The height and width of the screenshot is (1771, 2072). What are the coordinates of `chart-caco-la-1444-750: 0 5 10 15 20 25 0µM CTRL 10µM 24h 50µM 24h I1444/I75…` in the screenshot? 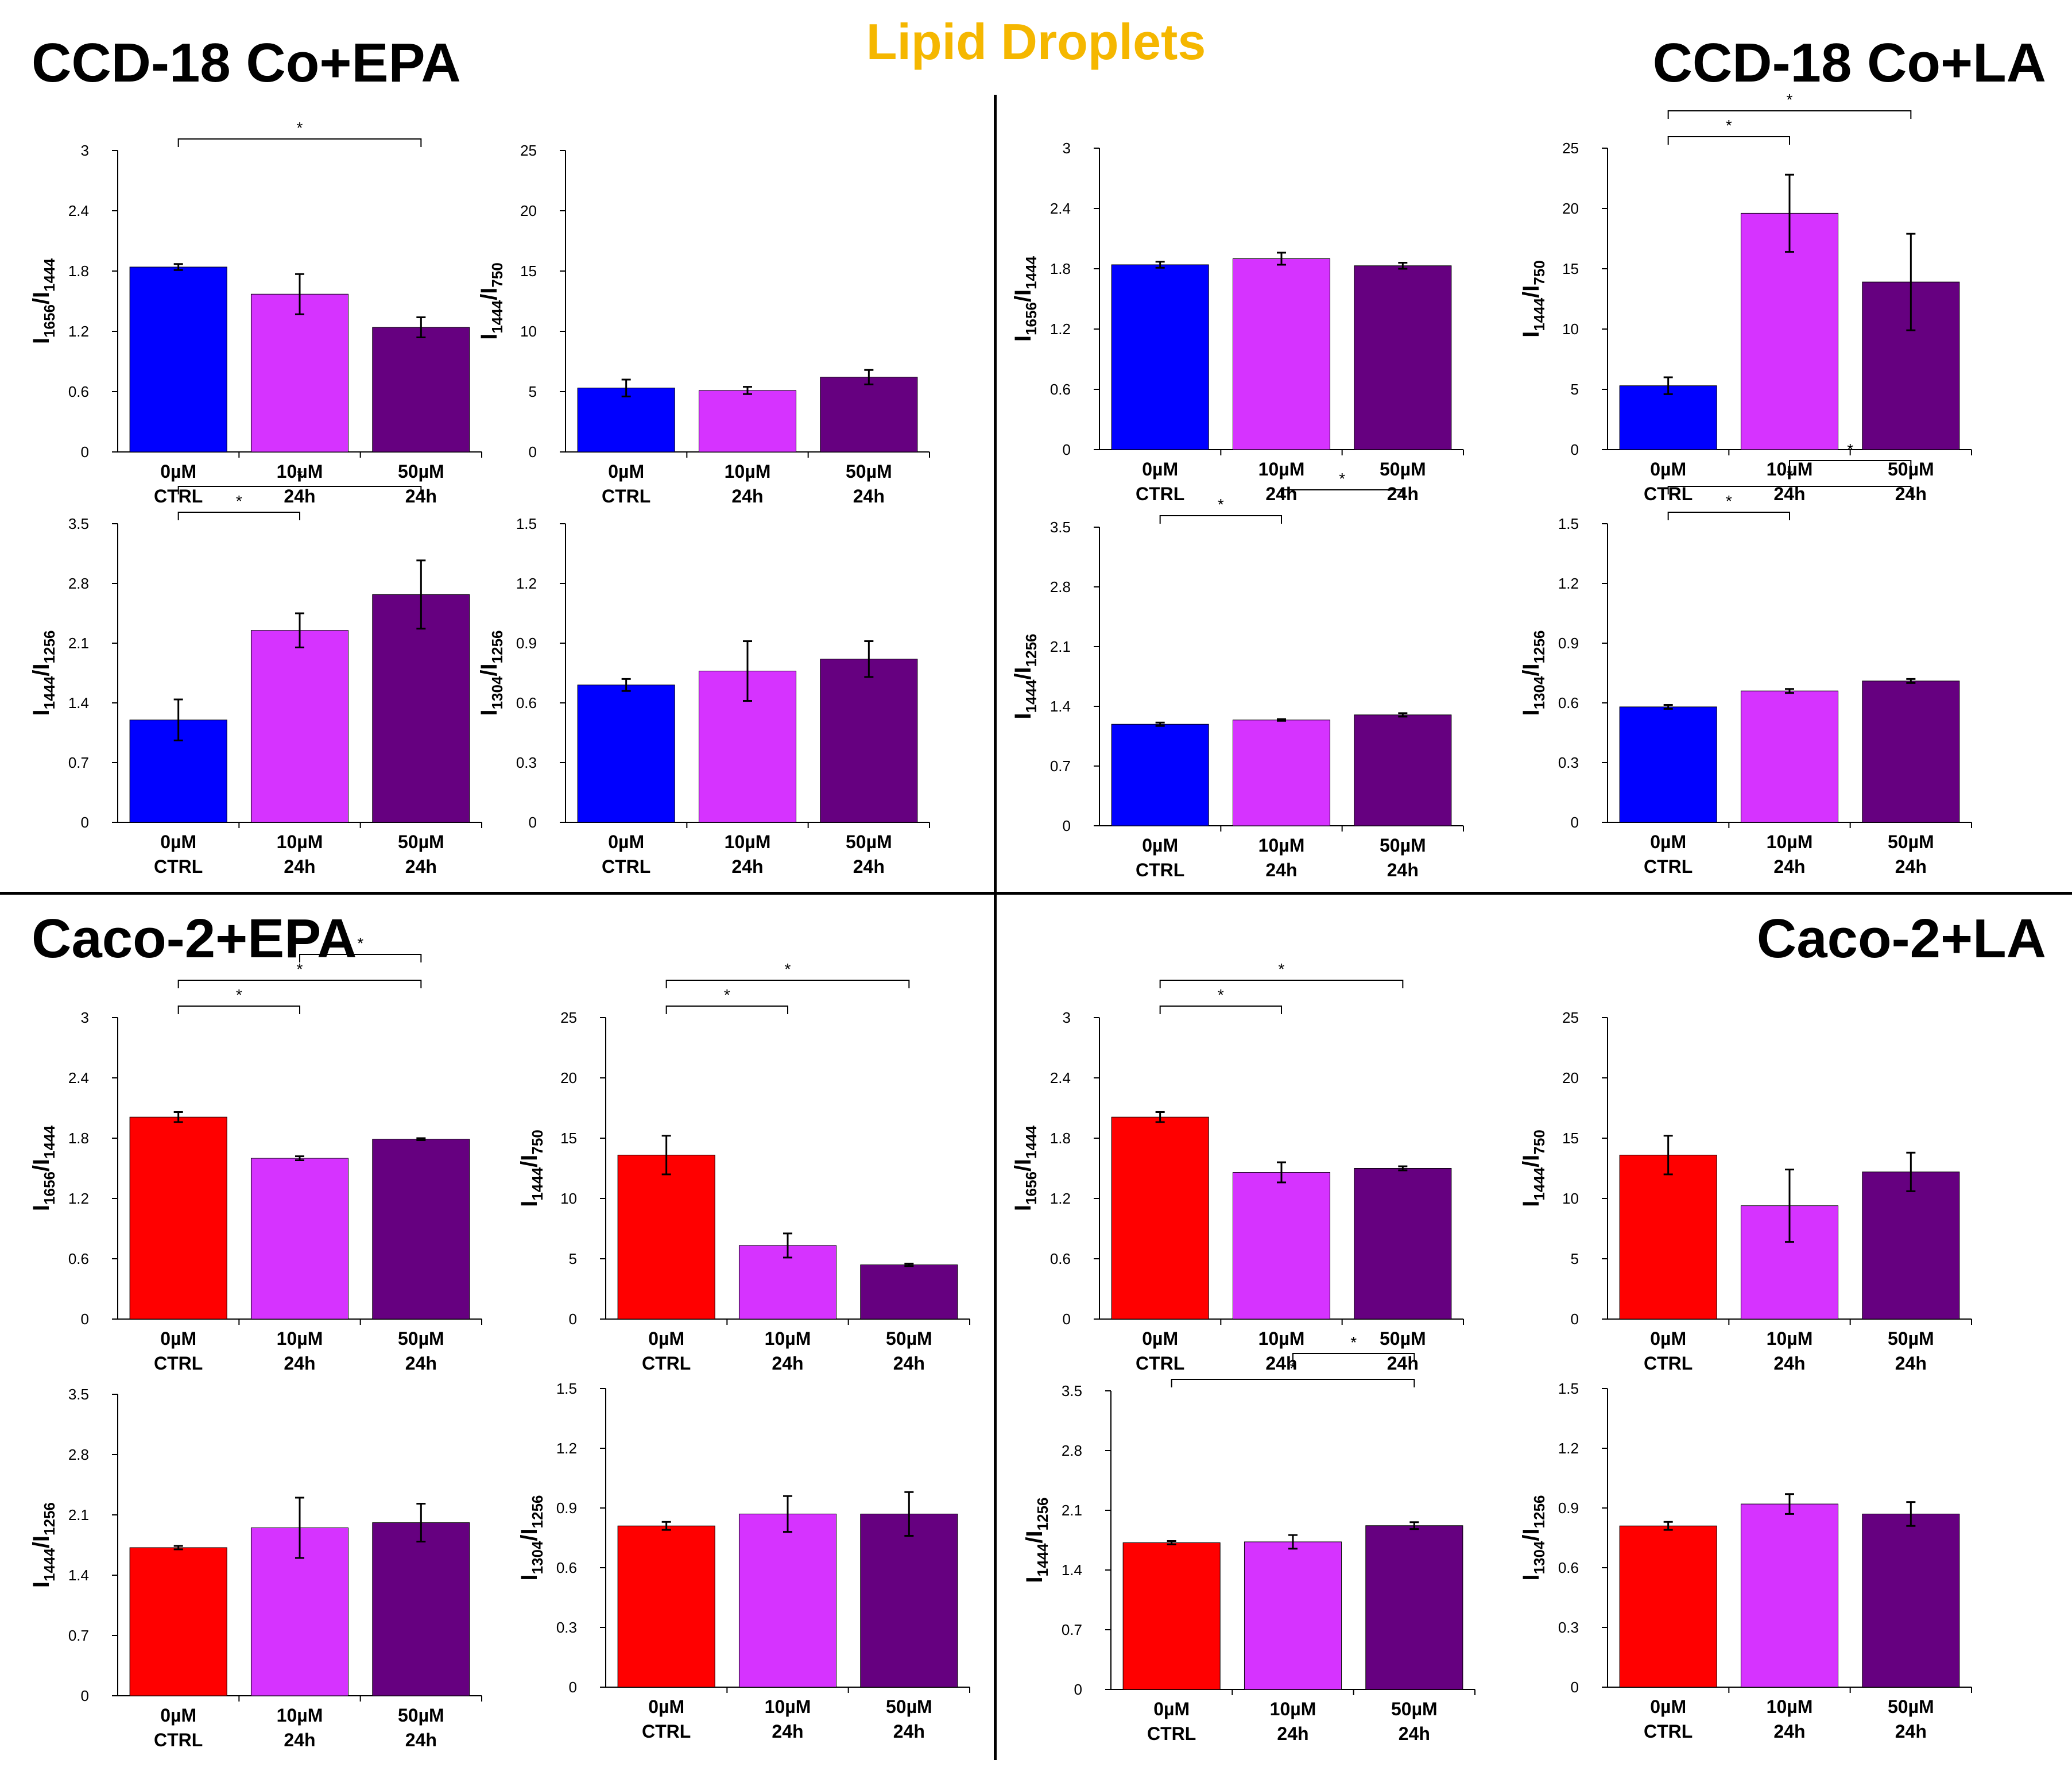 It's located at (1745, 1191).